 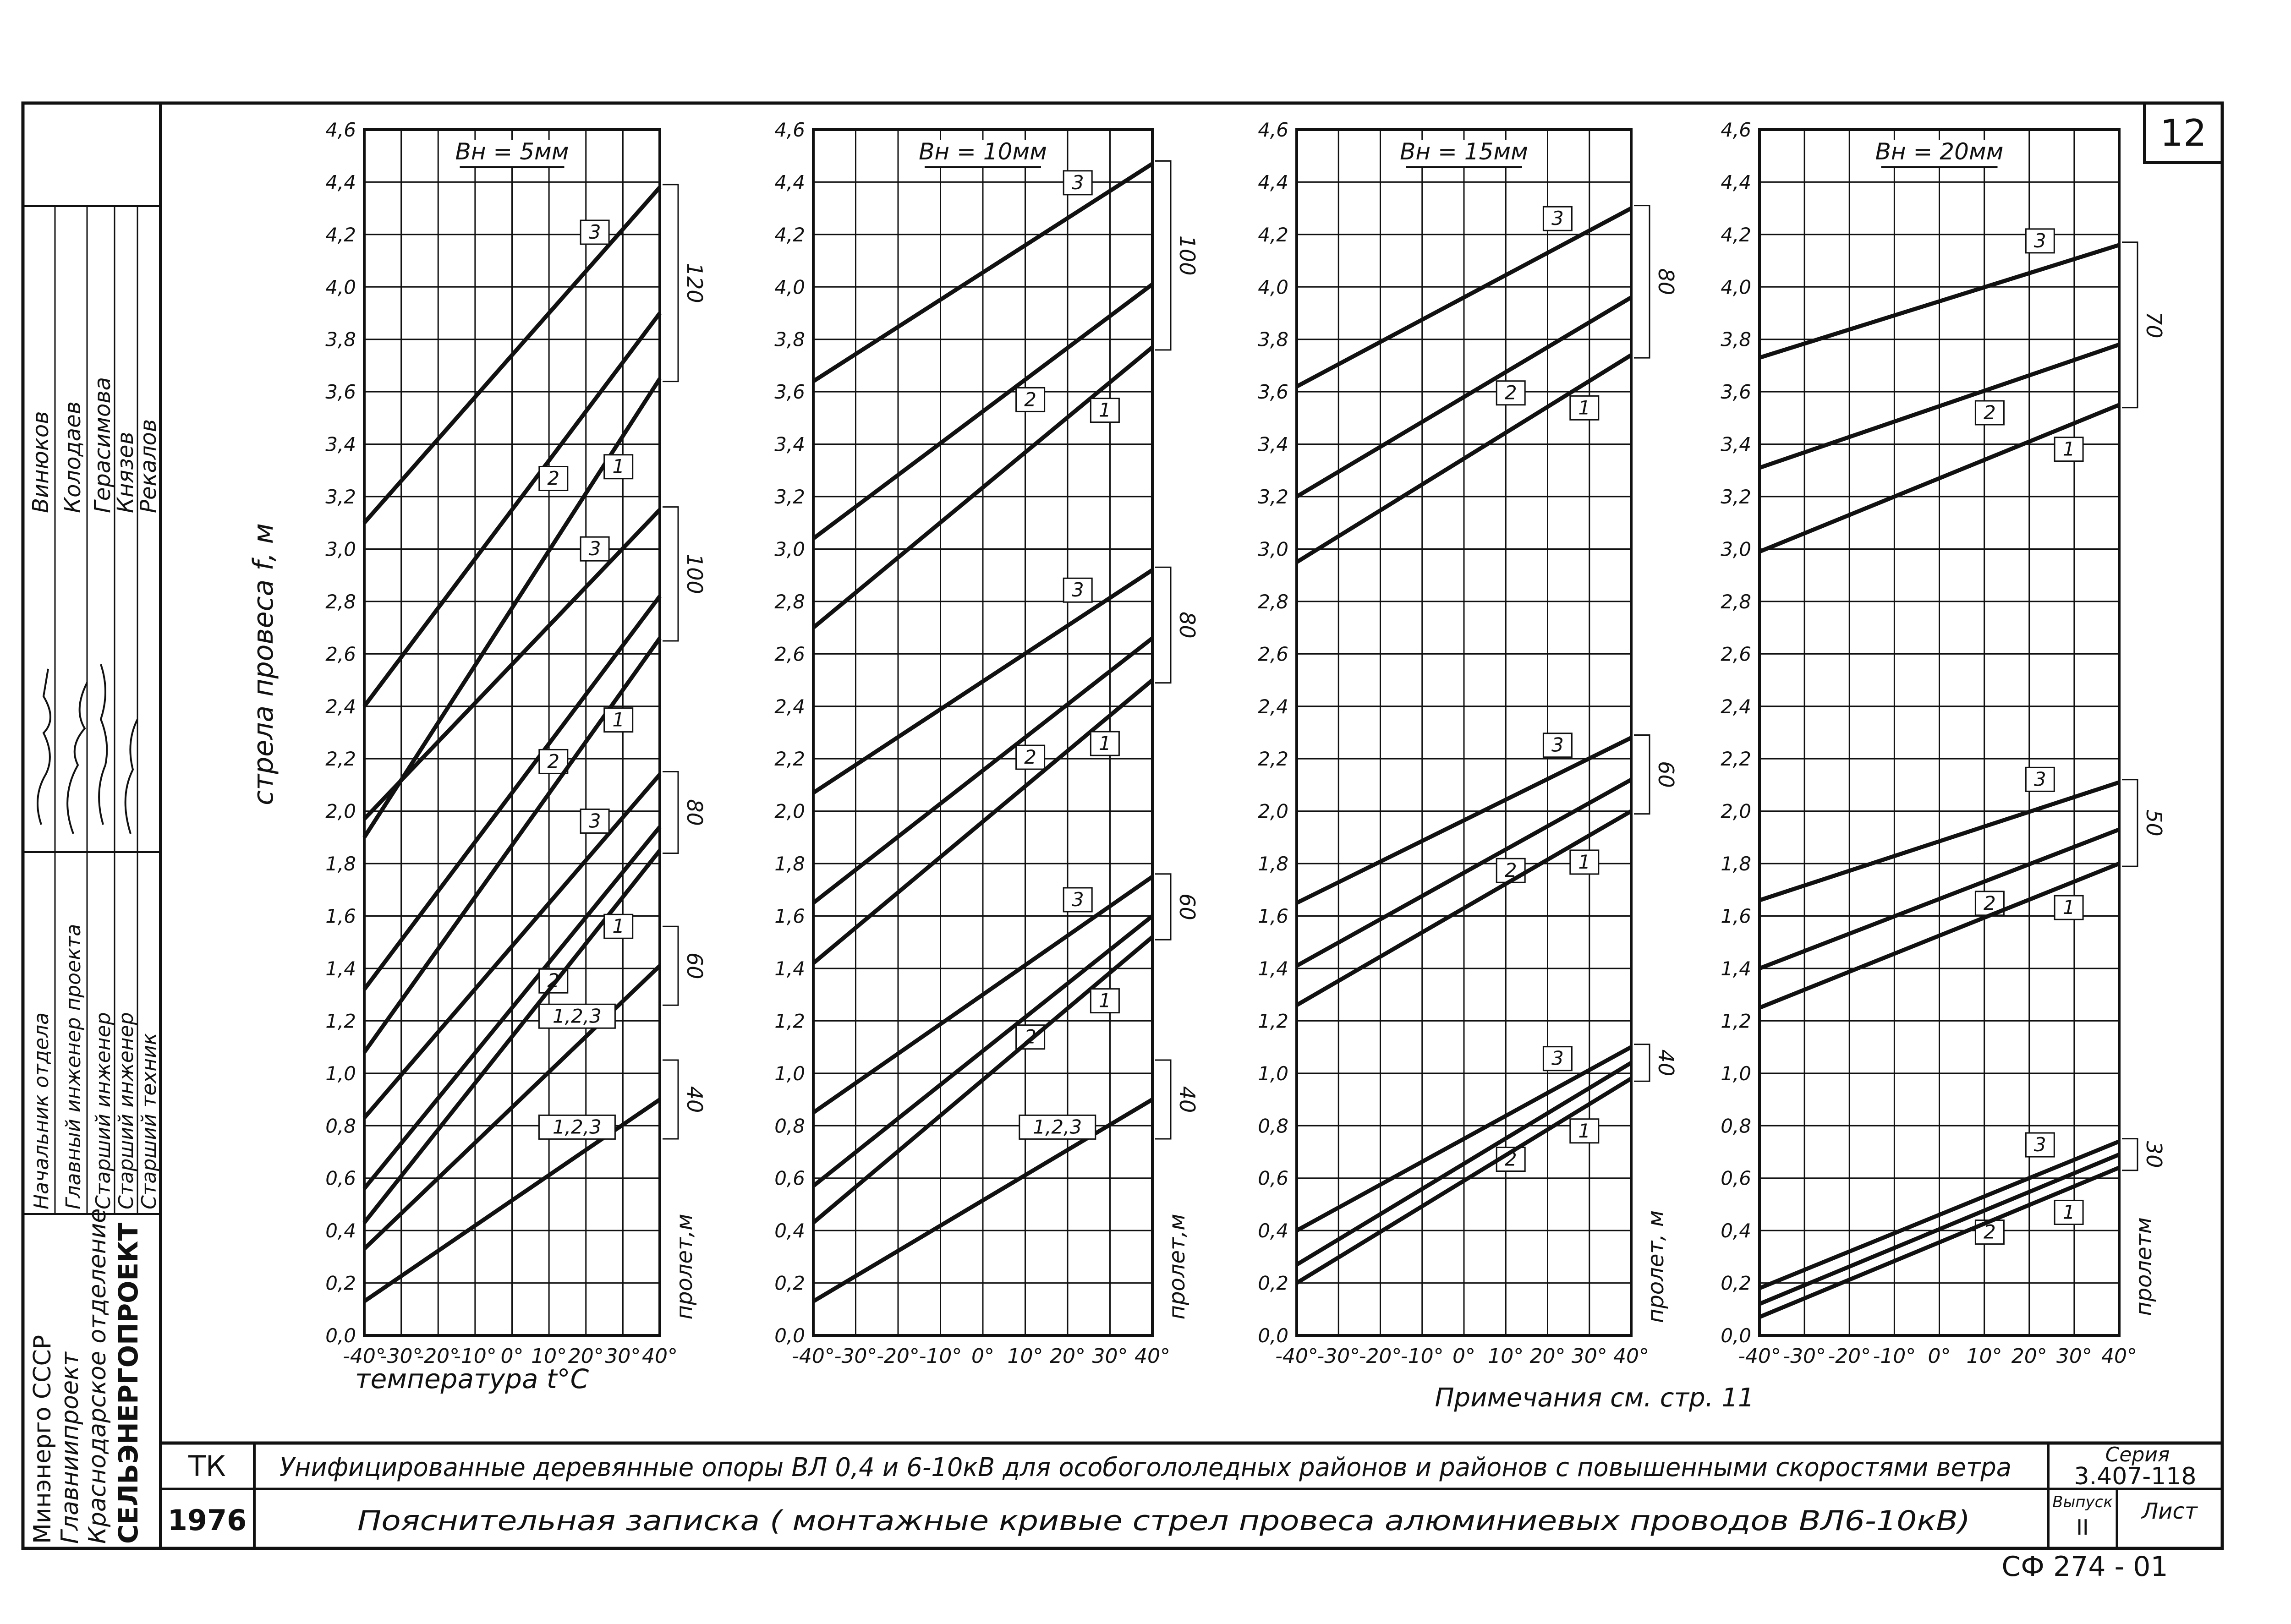 What do you see at coordinates (695, 283) in the screenshot?
I see `span-value: 120` at bounding box center [695, 283].